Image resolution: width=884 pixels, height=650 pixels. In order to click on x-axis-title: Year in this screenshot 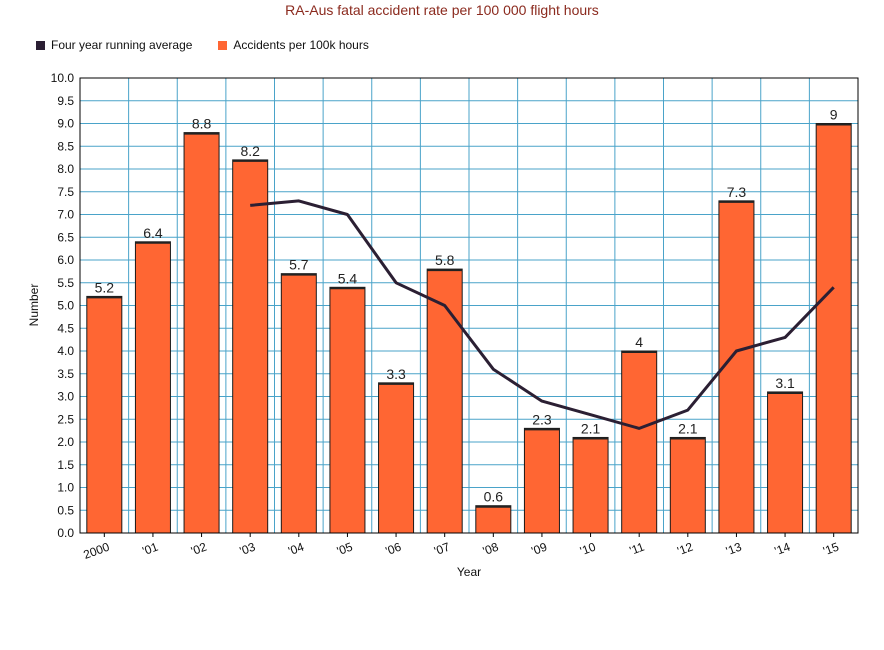, I will do `click(469, 572)`.